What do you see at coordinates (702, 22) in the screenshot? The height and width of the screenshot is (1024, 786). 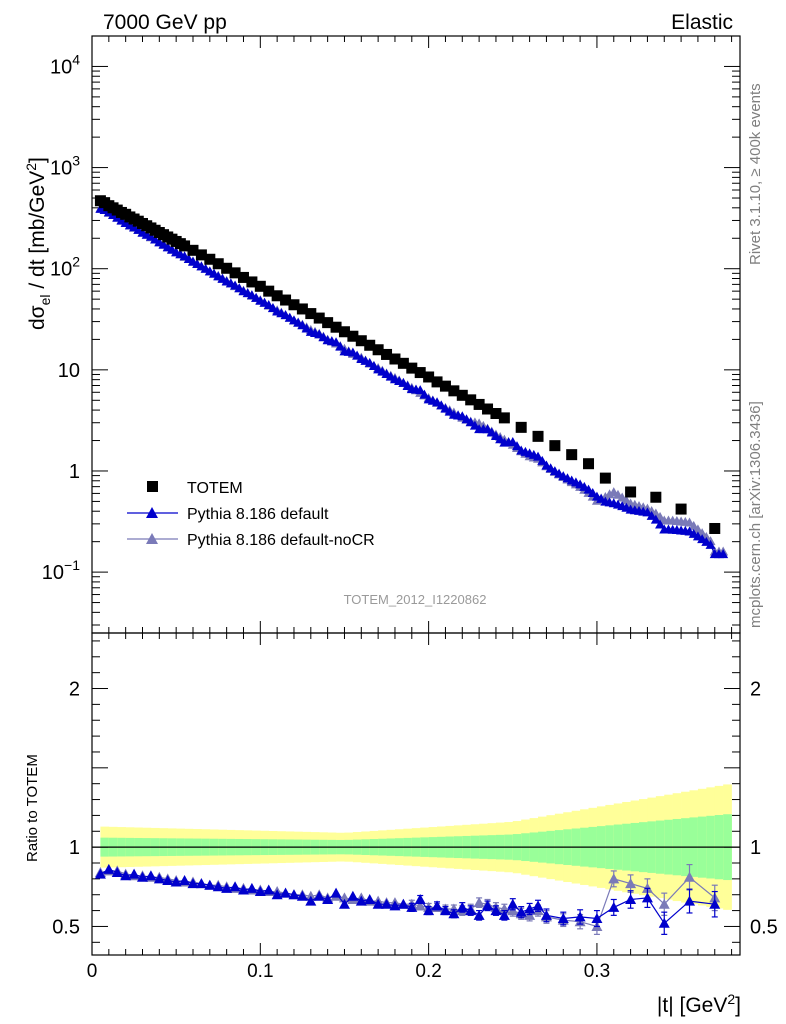 I see `header-right: Elastic` at bounding box center [702, 22].